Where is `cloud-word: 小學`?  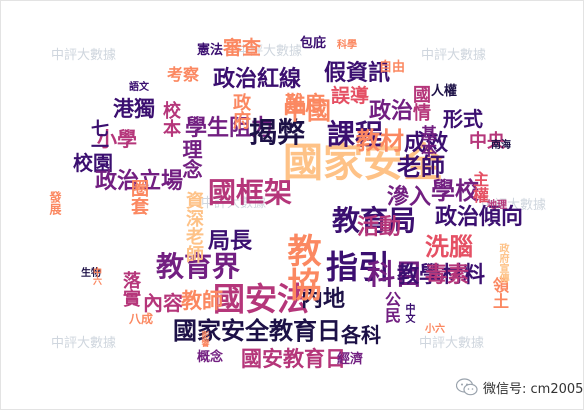 cloud-word: 小學 is located at coordinates (117, 139).